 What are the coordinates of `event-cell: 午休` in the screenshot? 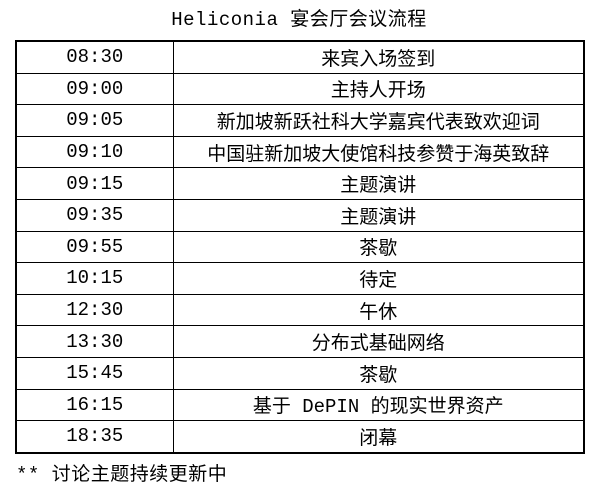 It's located at (378, 310).